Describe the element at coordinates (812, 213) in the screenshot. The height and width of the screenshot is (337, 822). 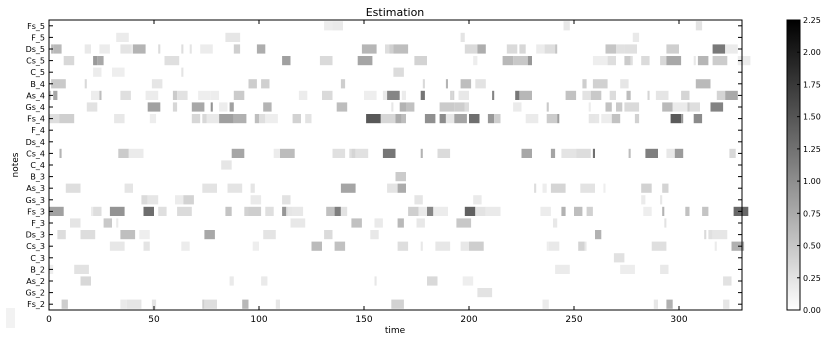
I see `colorbar-tick-label: 0.75` at that location.